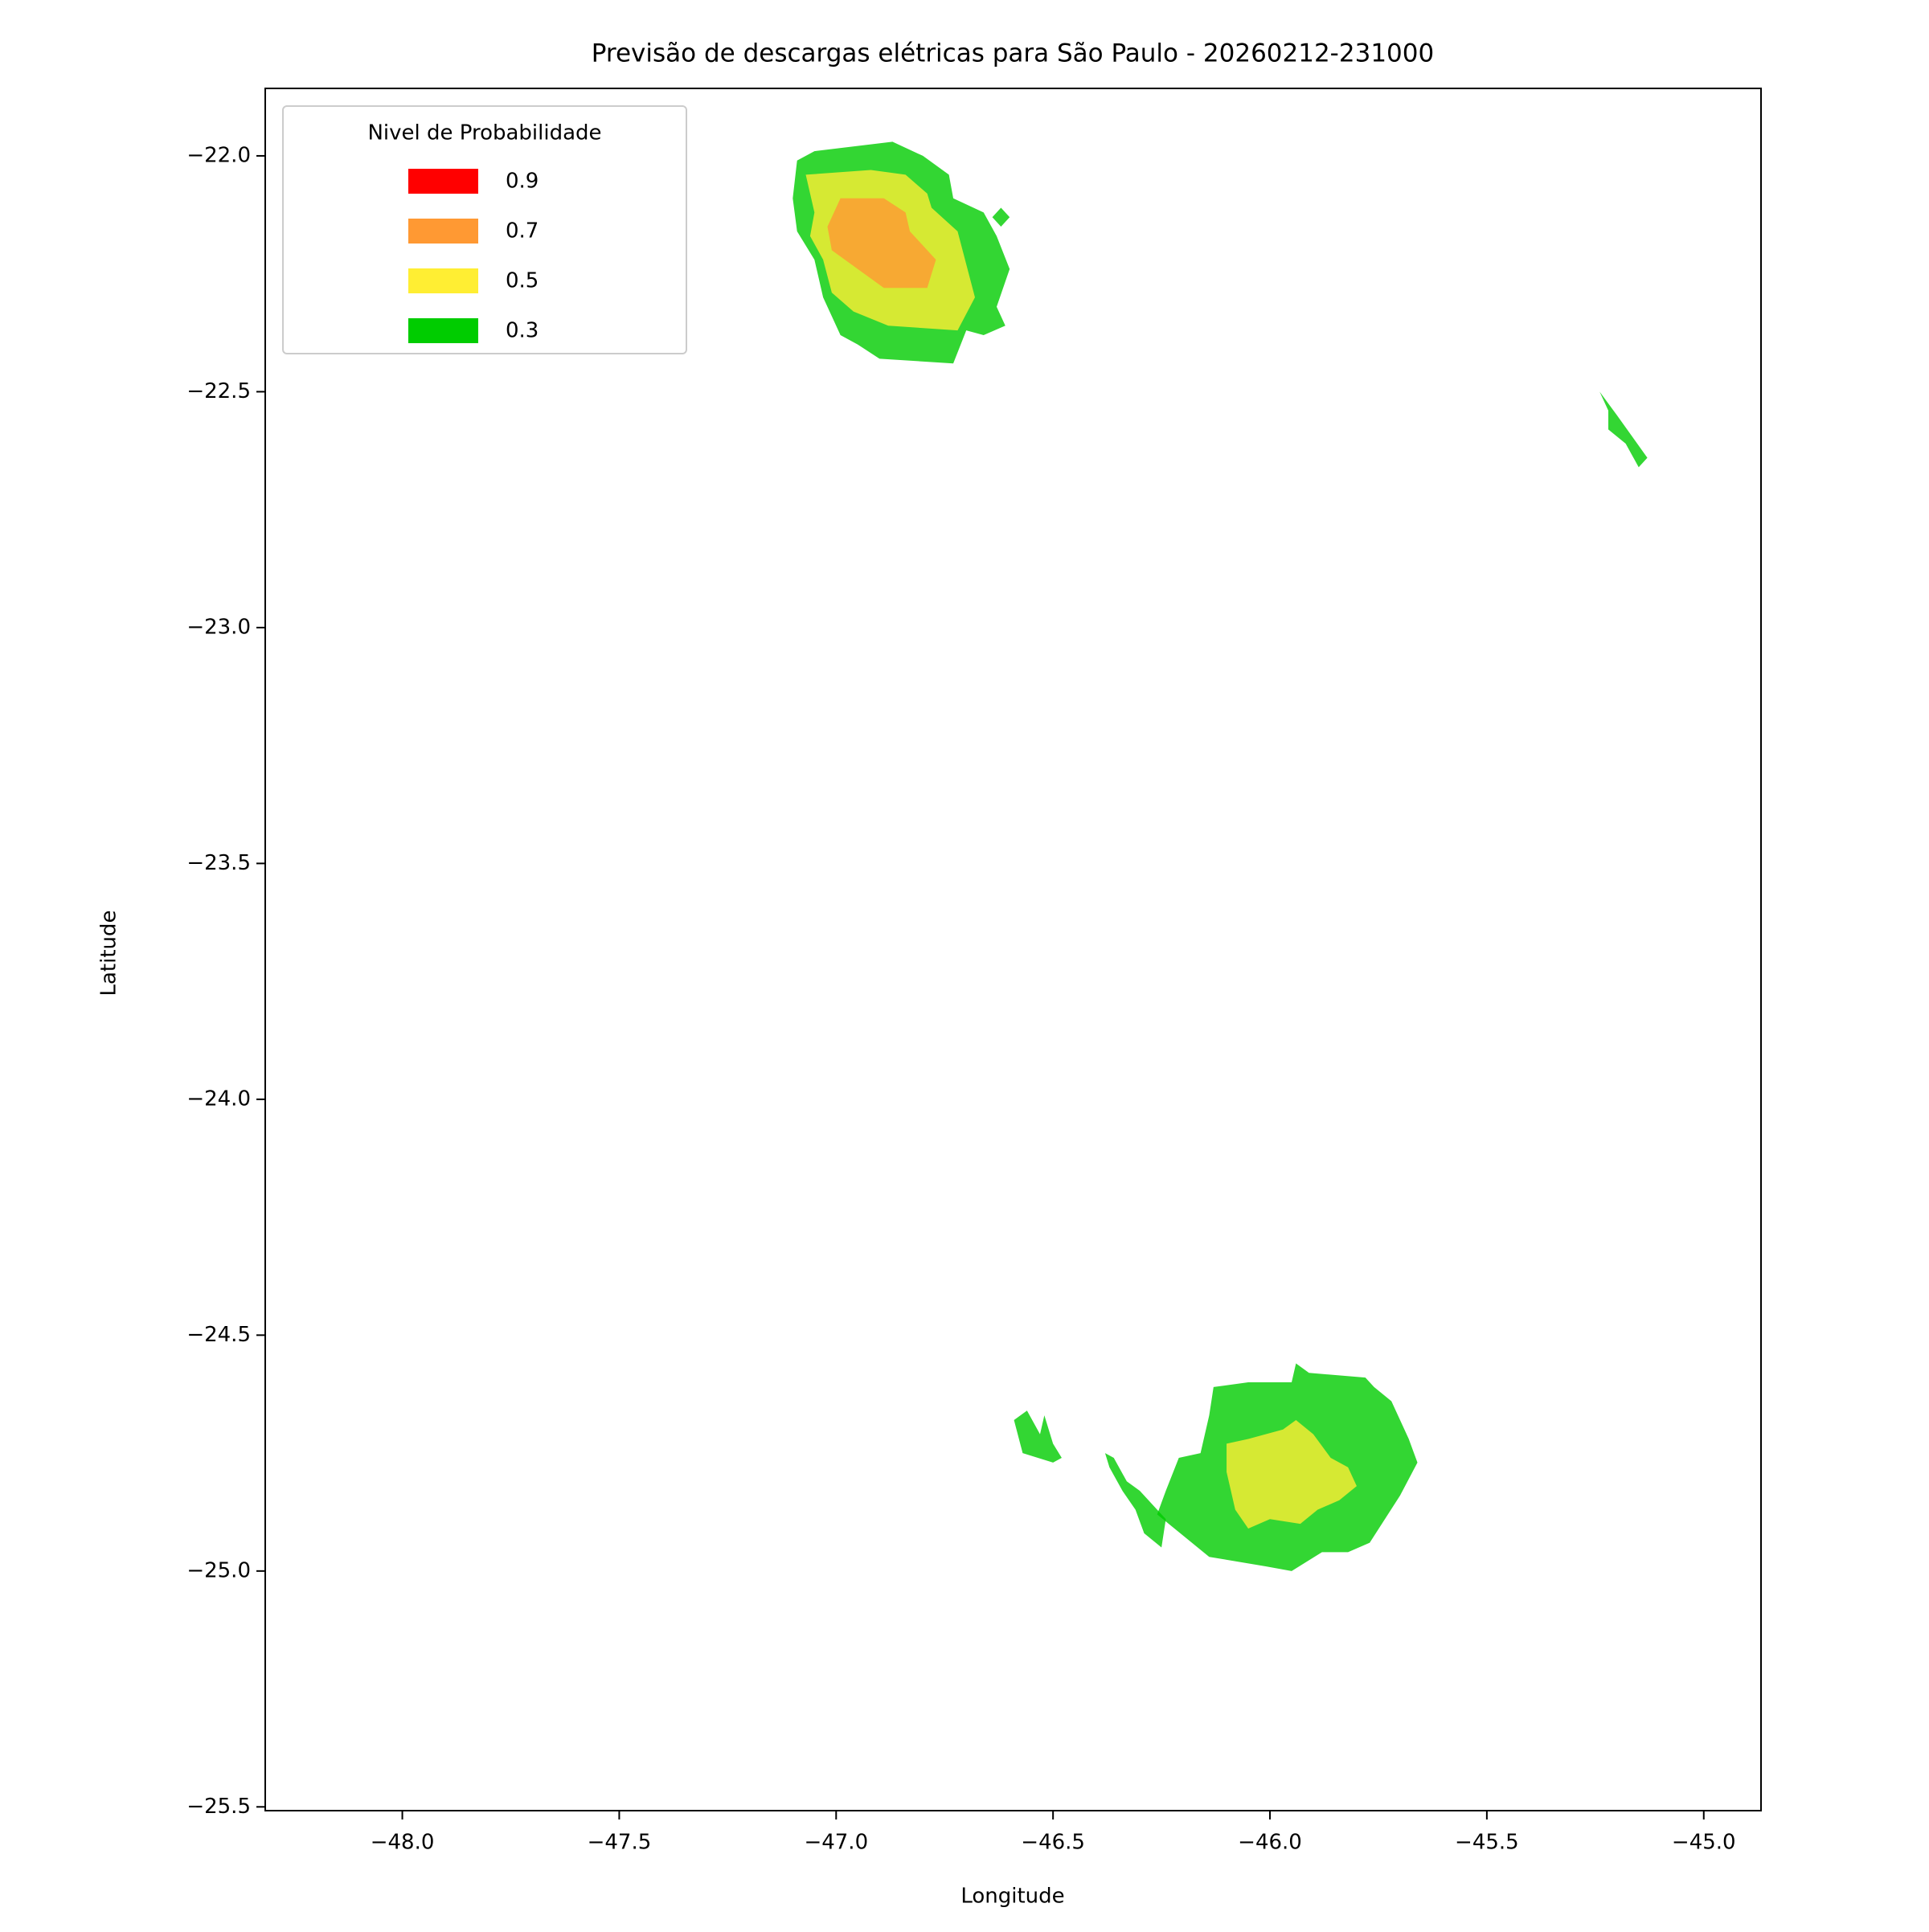  I want to click on x-tick-label: −45.0, so click(1704, 1843).